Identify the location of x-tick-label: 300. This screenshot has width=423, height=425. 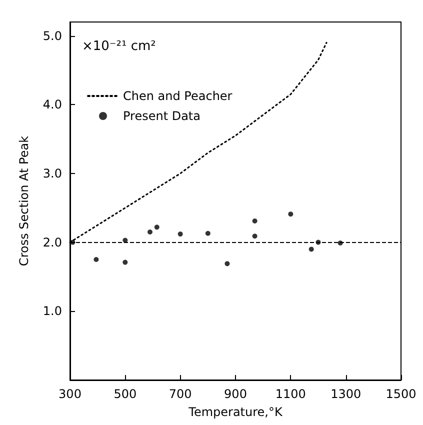
(70, 394).